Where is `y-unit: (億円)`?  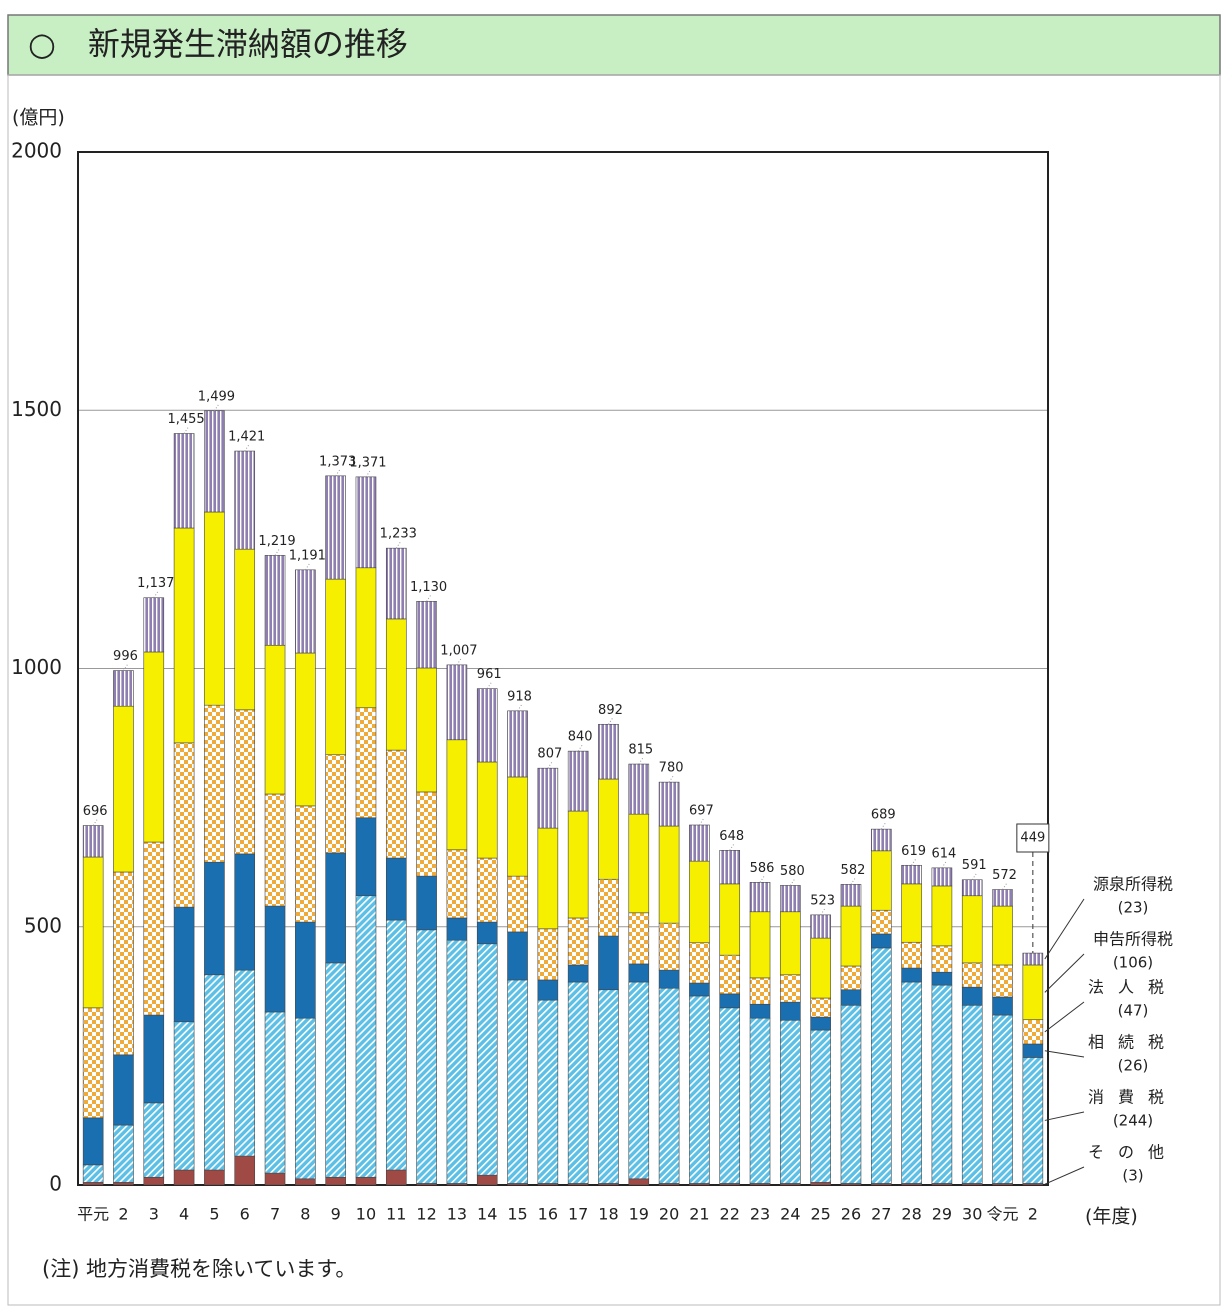
y-unit: (億円) is located at coordinates (38, 118).